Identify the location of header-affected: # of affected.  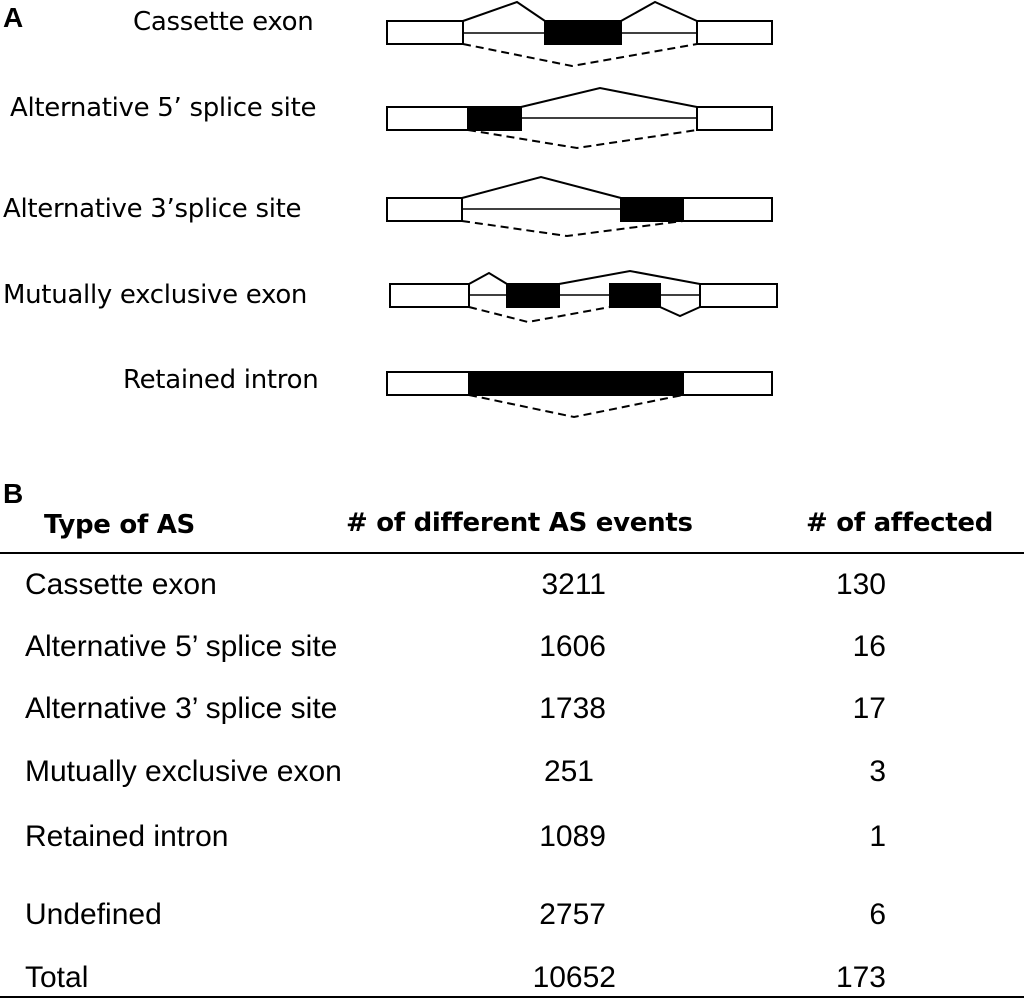
(900, 523).